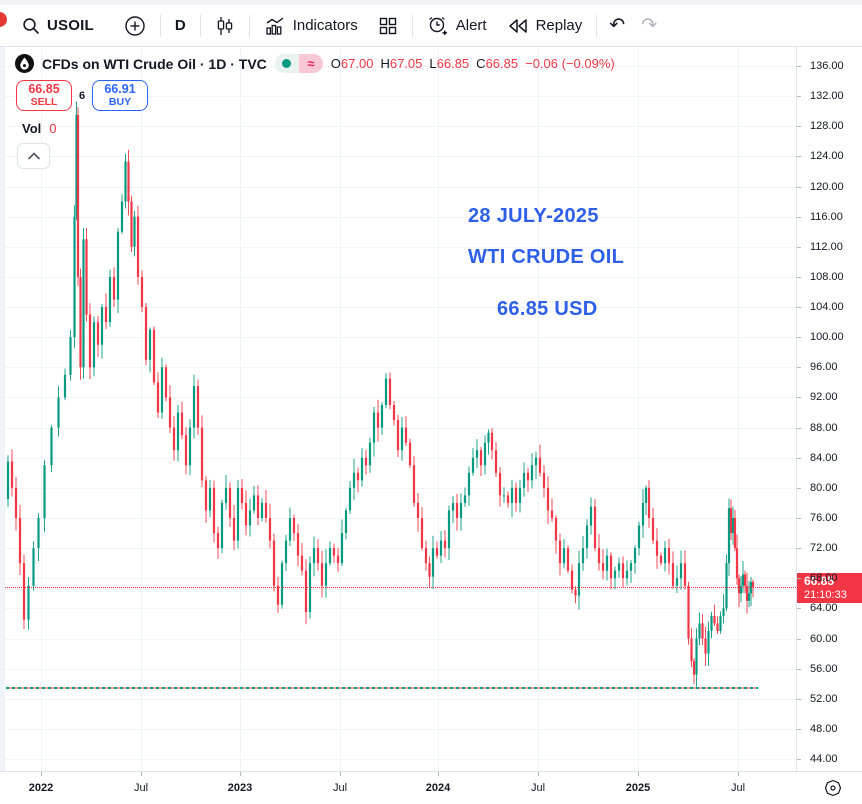  I want to click on price-tick-label: 100.00, so click(827, 337).